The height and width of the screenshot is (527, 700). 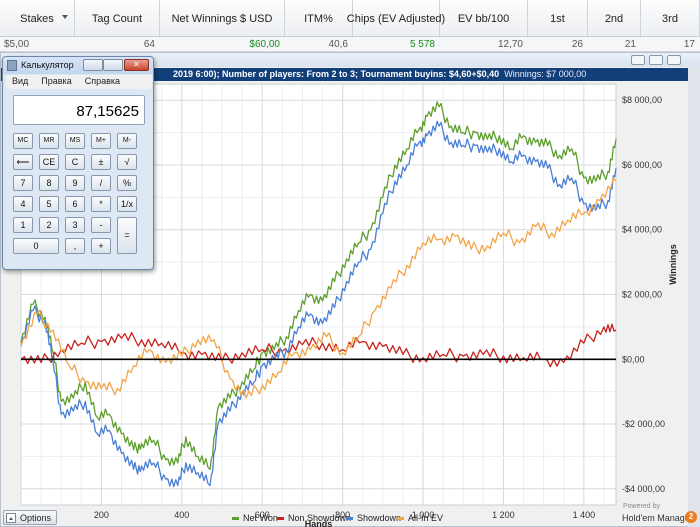 What do you see at coordinates (101, 225) in the screenshot?
I see `calc-key: -` at bounding box center [101, 225].